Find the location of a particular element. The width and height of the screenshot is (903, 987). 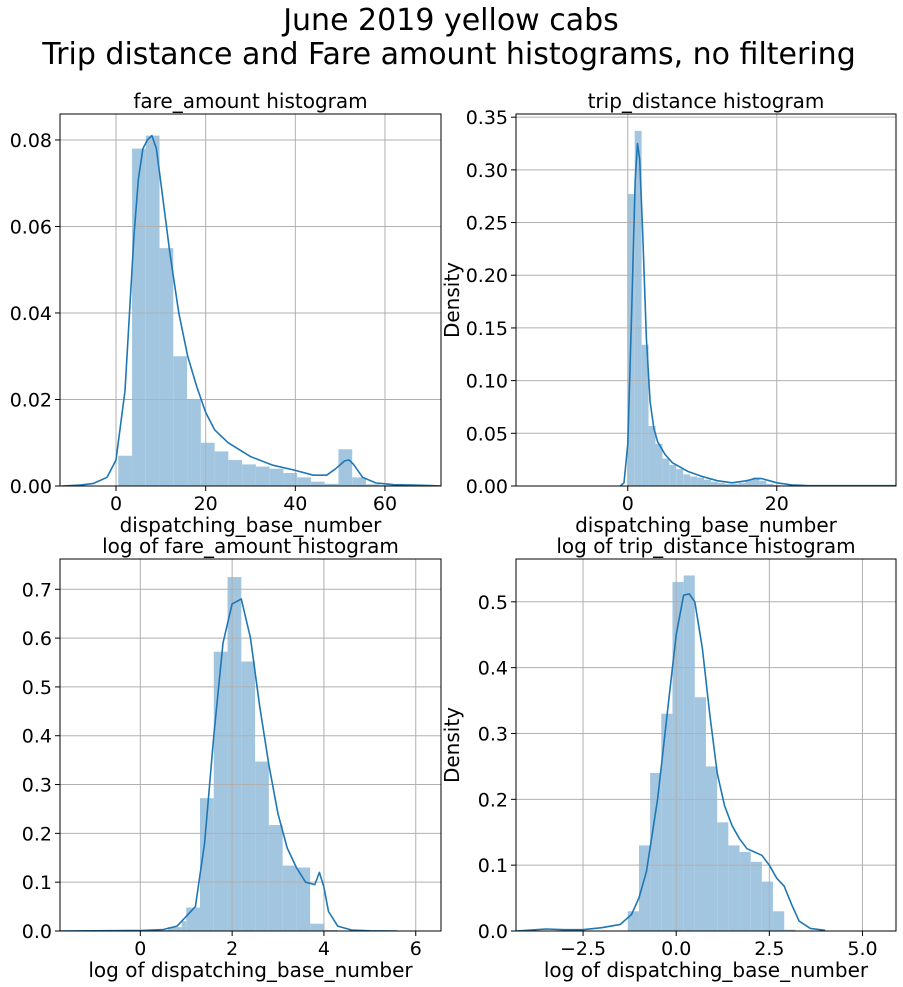

chart-3-title: log of fare_amount histogram is located at coordinates (250, 546).